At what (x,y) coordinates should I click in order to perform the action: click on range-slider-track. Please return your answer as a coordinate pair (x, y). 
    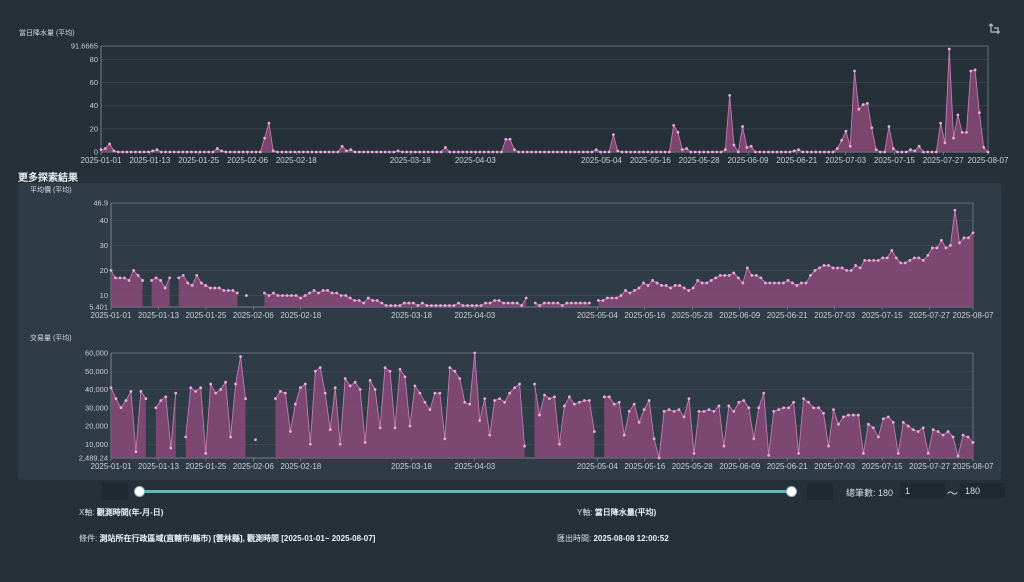
    Looking at the image, I should click on (465, 491).